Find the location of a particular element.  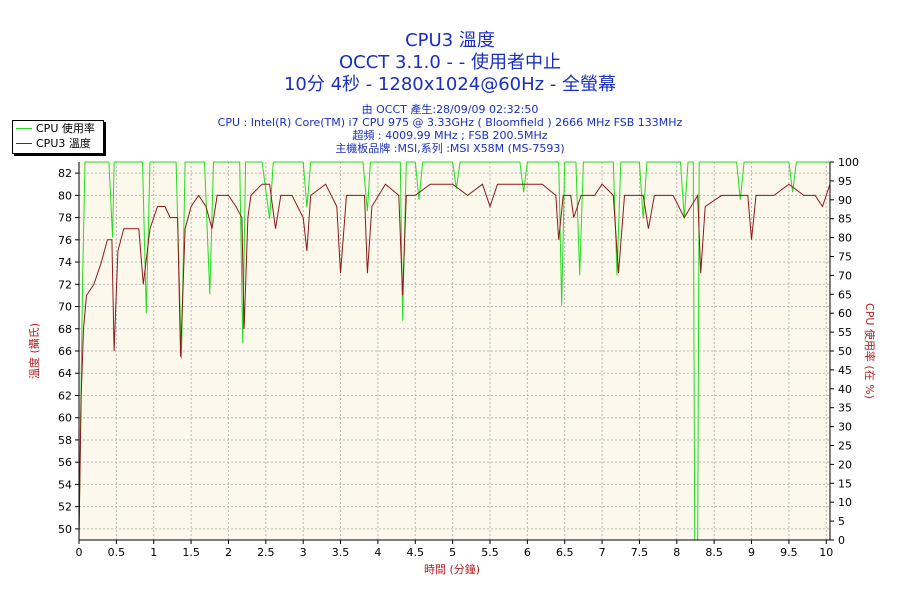

x-tick-label: 2.5 is located at coordinates (266, 552).